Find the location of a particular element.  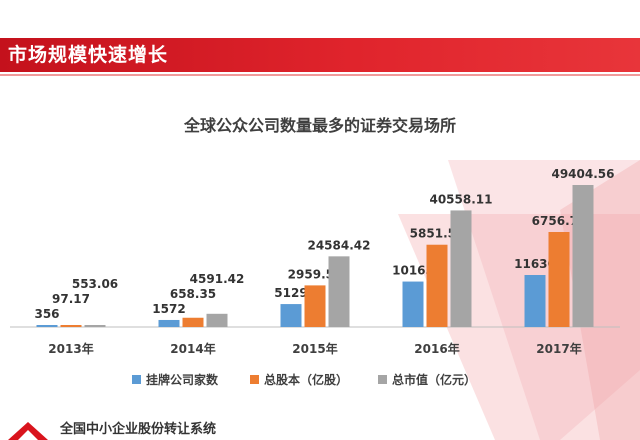

chart-title: 全球公众公司数量最多的证券交易场所 is located at coordinates (319, 125).